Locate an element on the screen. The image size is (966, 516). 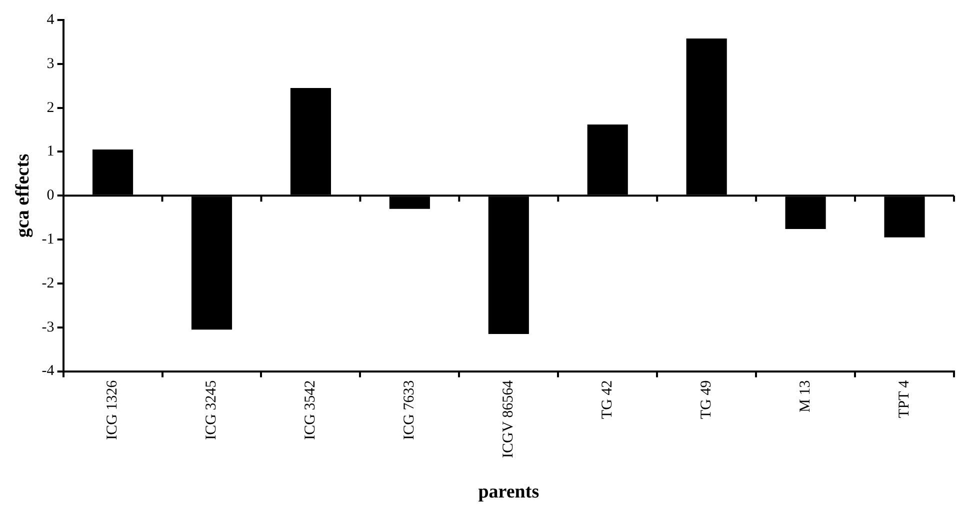
x-tick-label: TPT 4 is located at coordinates (904, 399).